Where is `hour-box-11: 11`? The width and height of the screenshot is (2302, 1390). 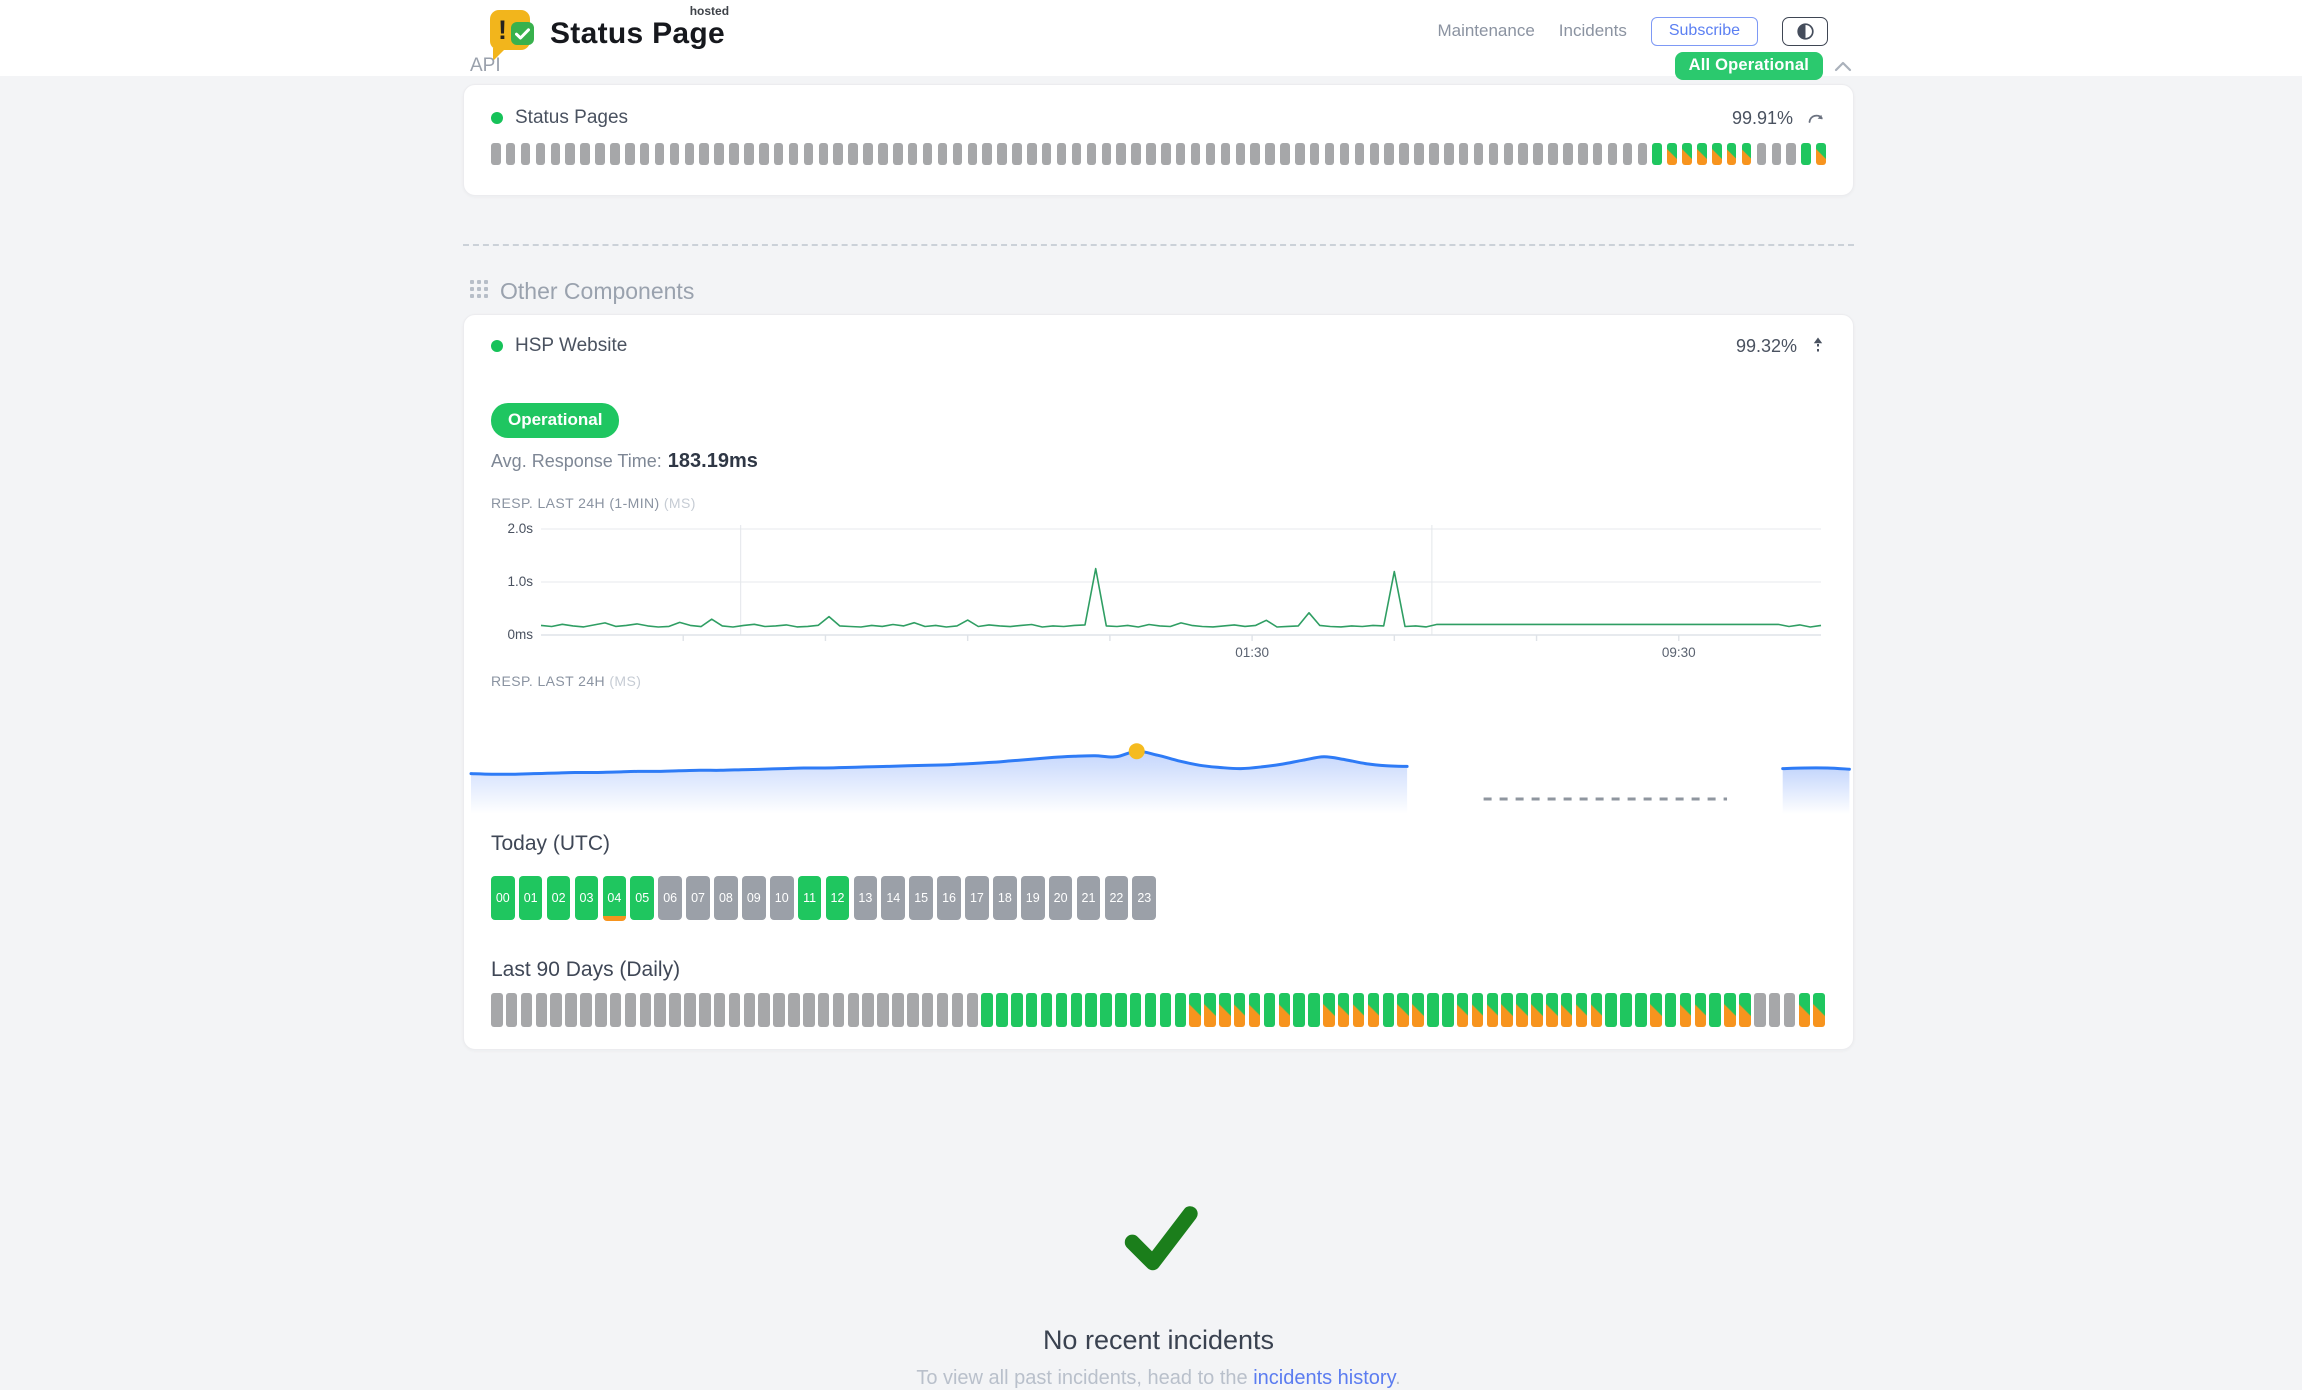
hour-box-11: 11 is located at coordinates (809, 898).